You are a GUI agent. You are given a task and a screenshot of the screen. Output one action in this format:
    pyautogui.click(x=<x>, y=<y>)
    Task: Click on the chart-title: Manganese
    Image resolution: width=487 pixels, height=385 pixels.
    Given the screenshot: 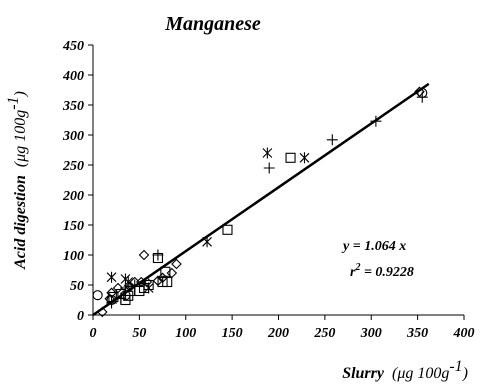 What is the action you would take?
    pyautogui.click(x=212, y=24)
    